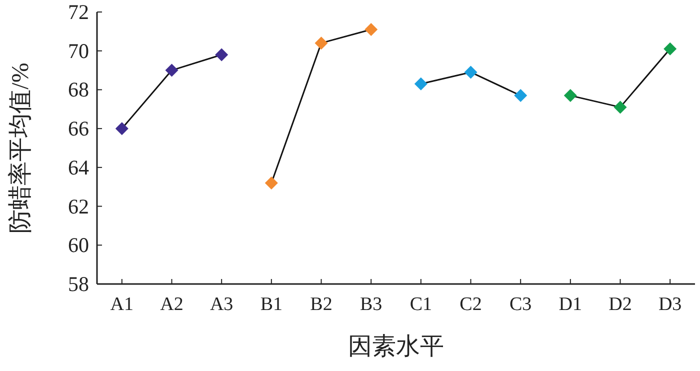  Describe the element at coordinates (122, 304) in the screenshot. I see `x-tick-label: A1` at that location.